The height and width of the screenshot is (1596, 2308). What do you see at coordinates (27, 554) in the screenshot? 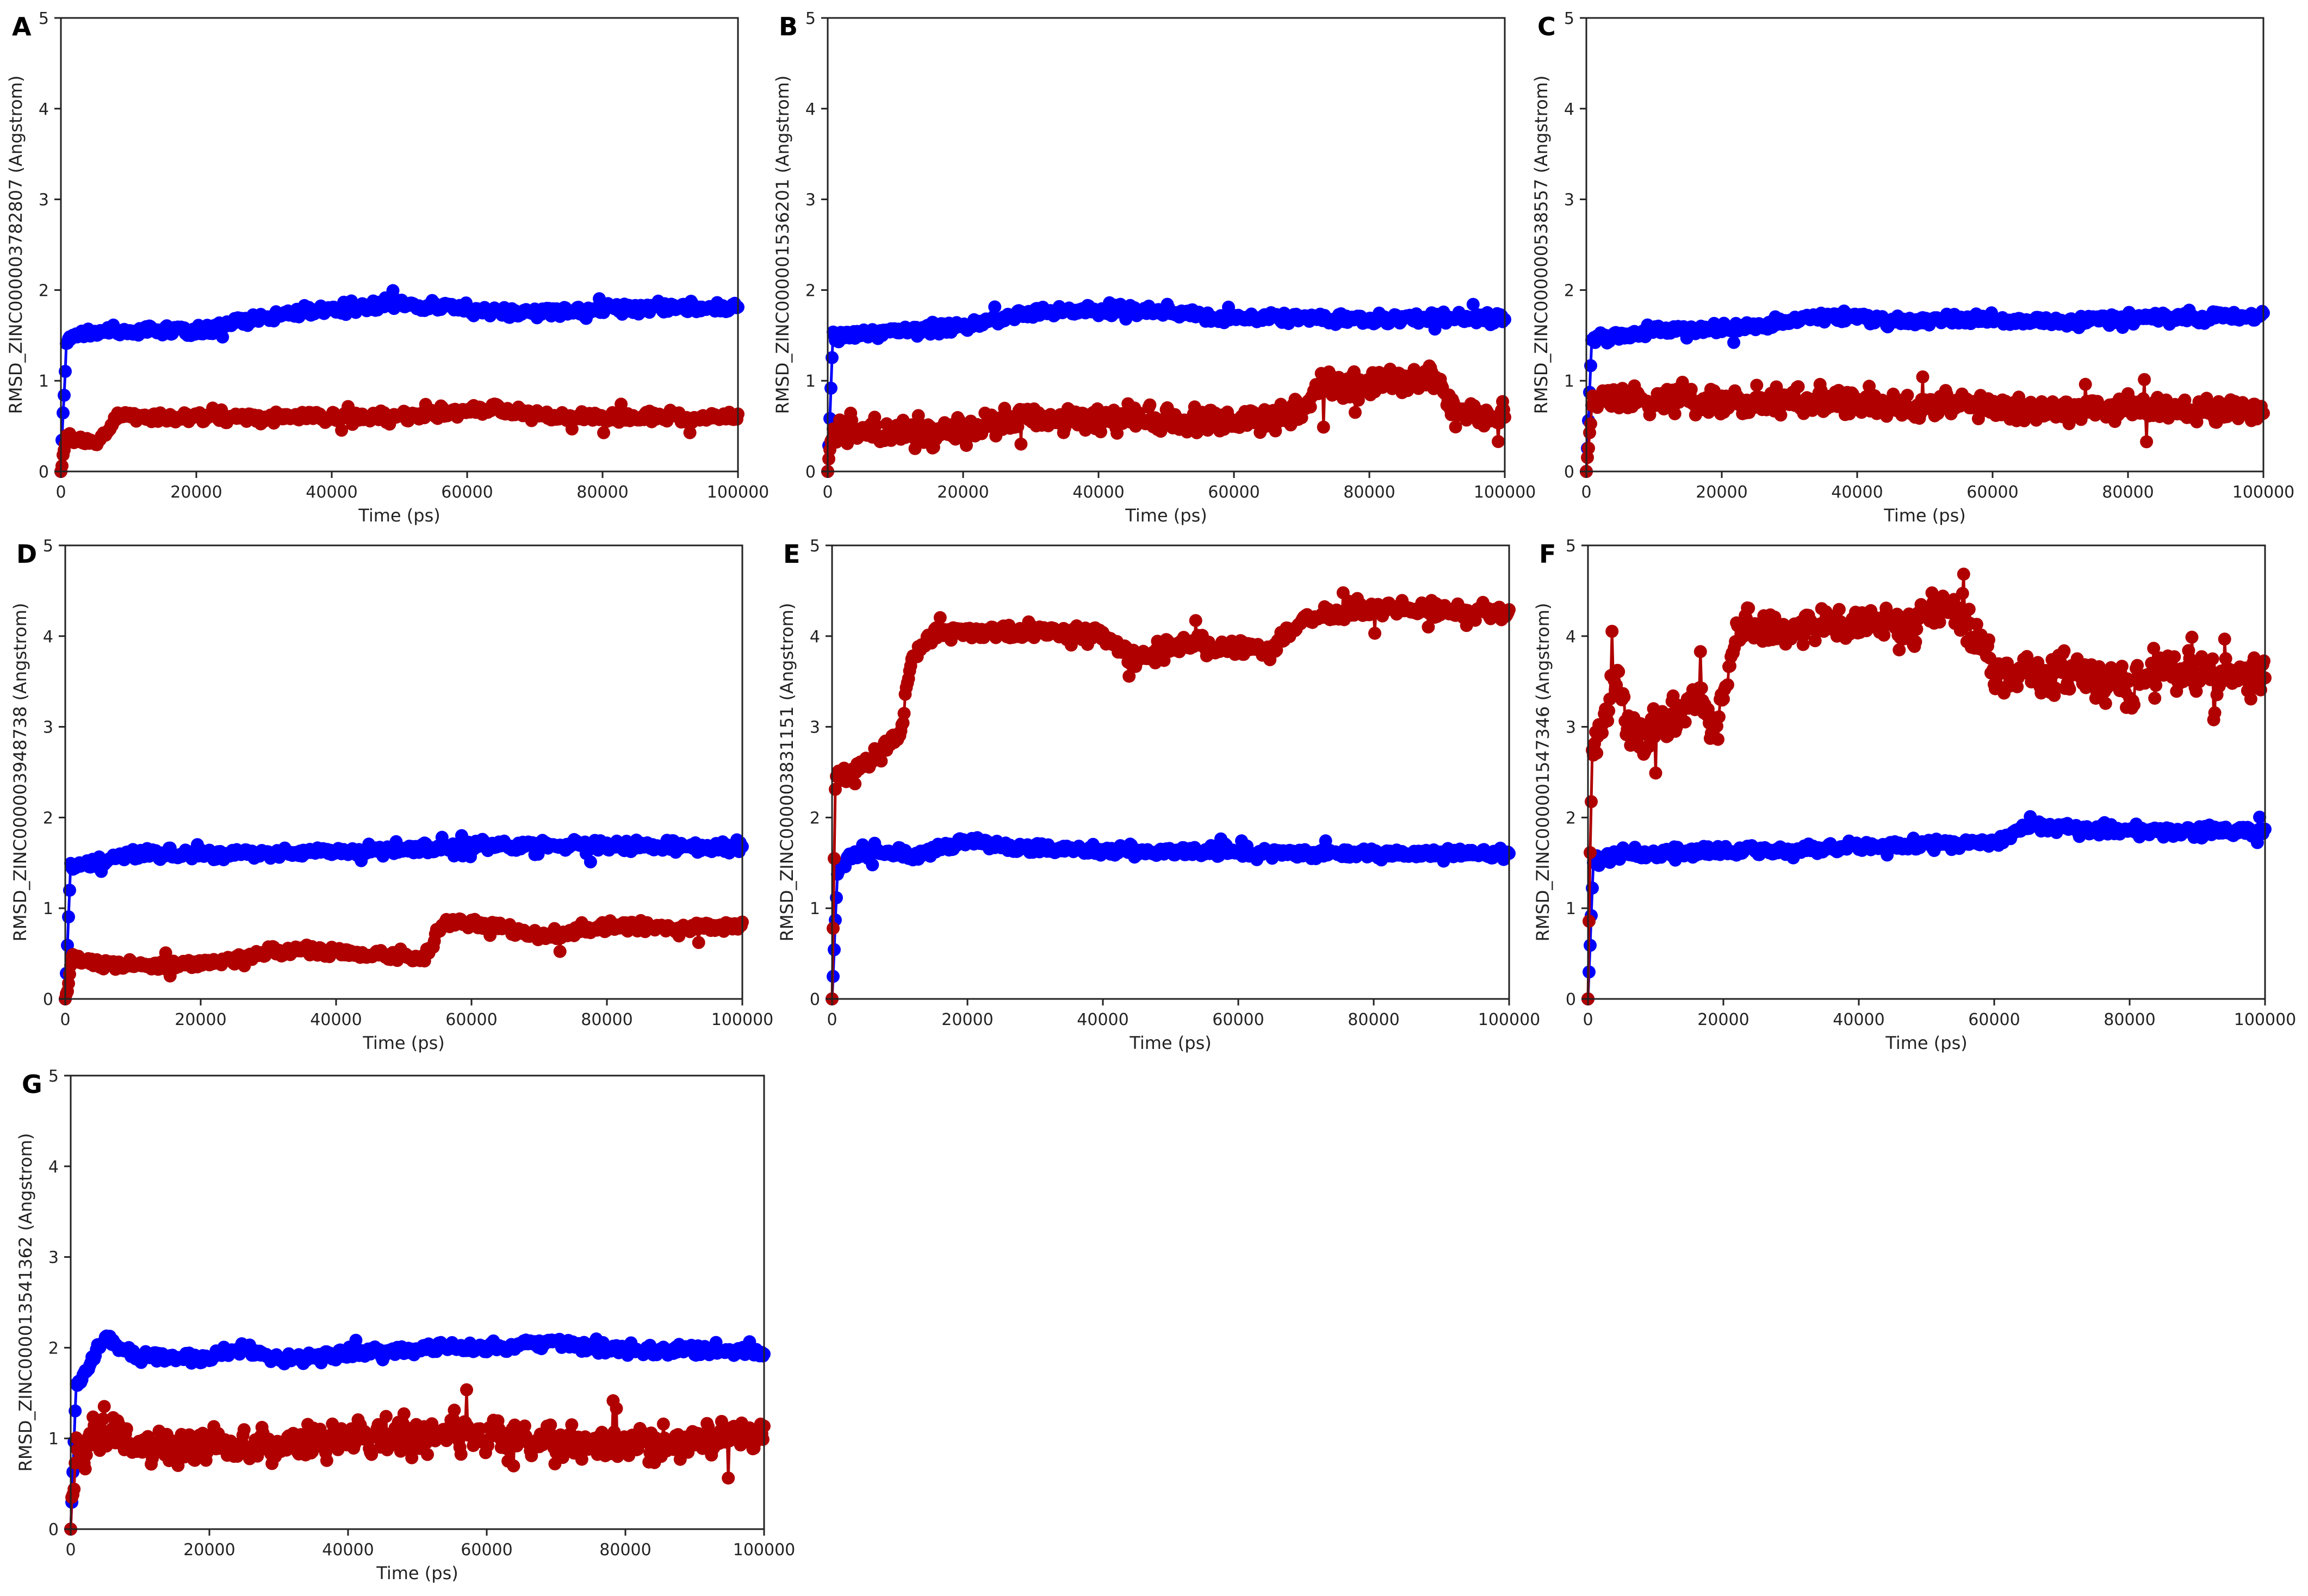
I see `panel-label: D` at bounding box center [27, 554].